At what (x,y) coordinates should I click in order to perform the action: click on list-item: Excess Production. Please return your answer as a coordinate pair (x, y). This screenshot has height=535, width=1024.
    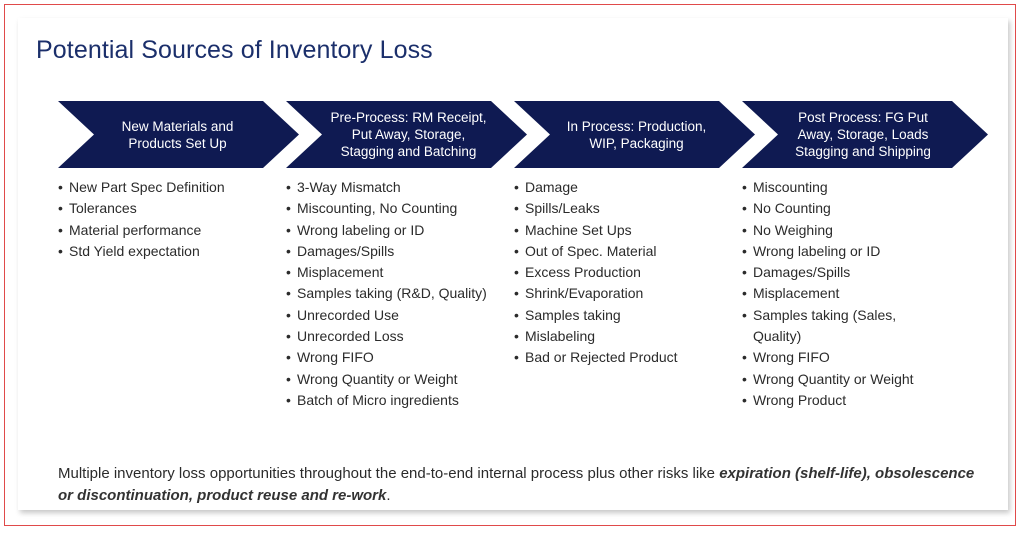
    Looking at the image, I should click on (621, 273).